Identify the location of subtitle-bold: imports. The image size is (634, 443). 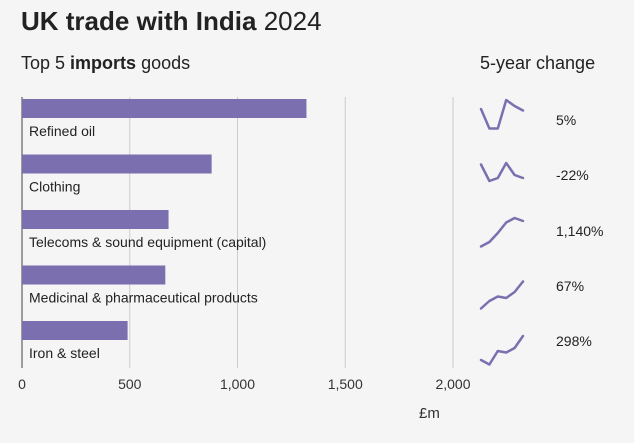
(103, 63).